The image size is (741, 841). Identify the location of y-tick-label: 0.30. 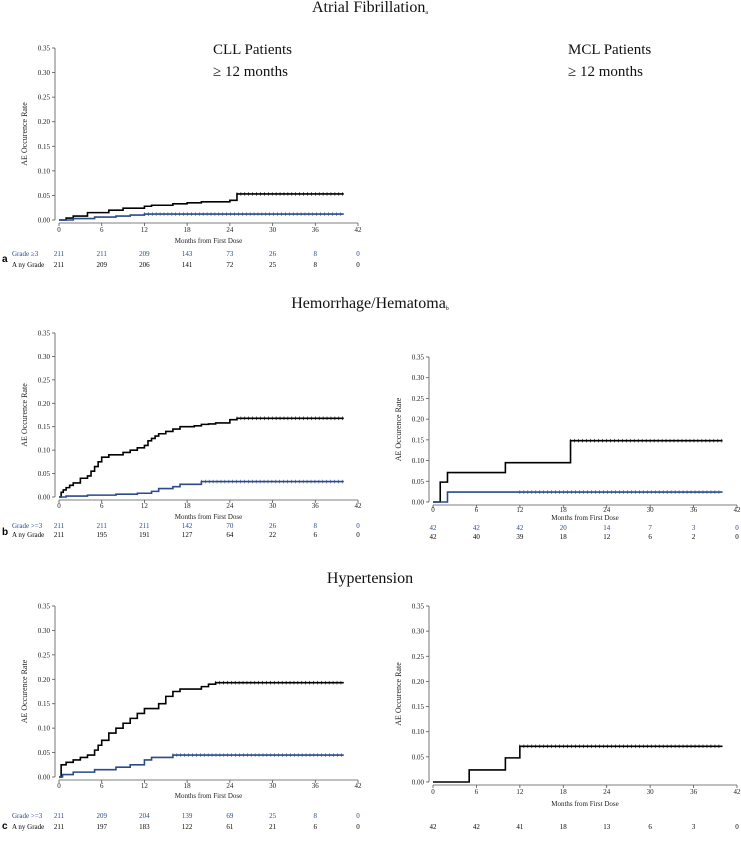
(44, 73).